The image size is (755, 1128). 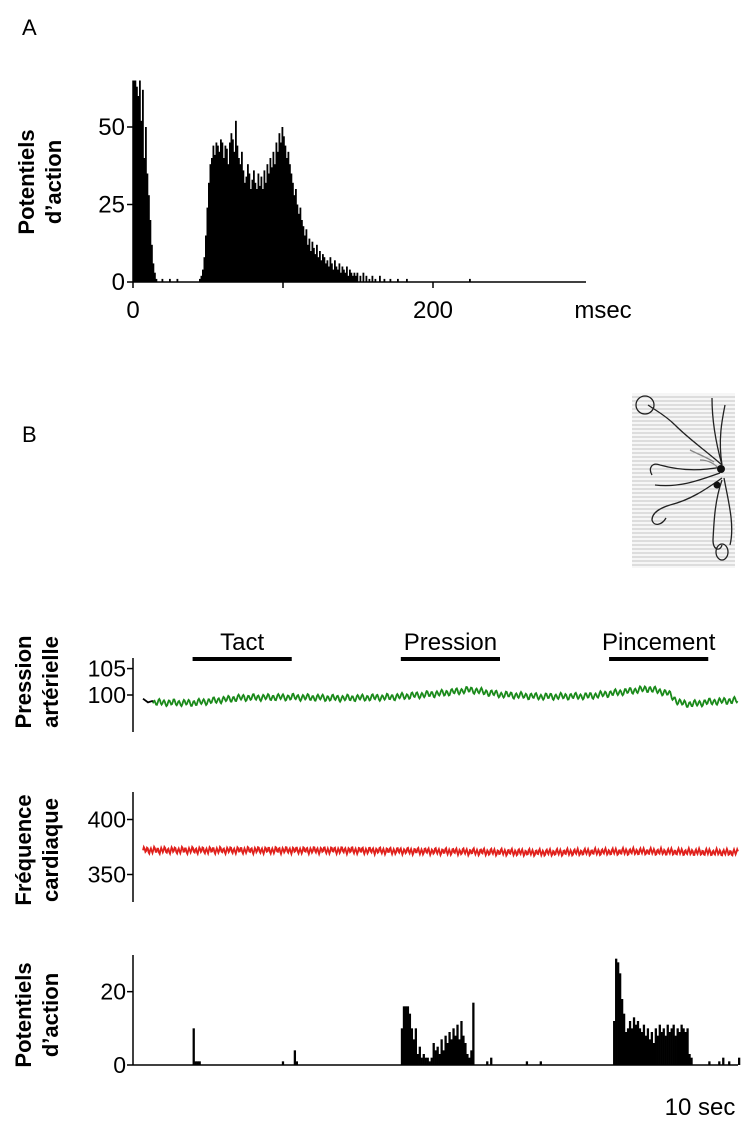 What do you see at coordinates (148, 700) in the screenshot?
I see `series-start-segment` at bounding box center [148, 700].